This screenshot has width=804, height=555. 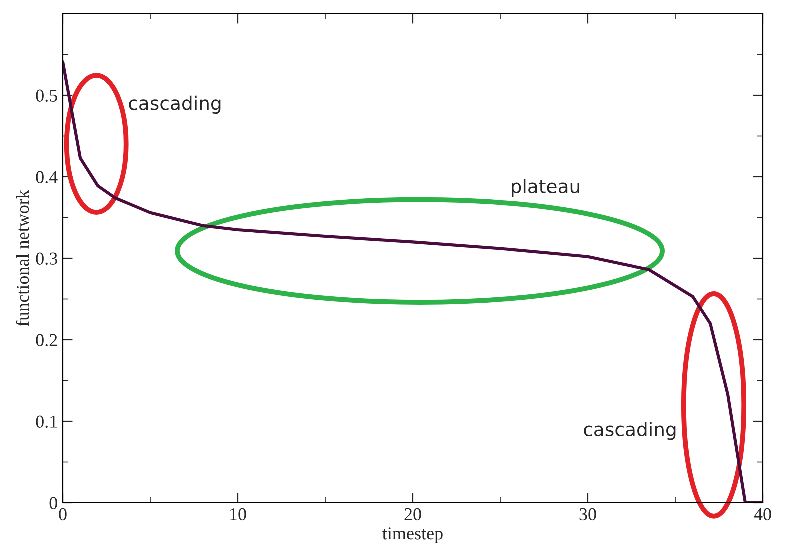 What do you see at coordinates (54, 503) in the screenshot?
I see `y-tick-label: 0` at bounding box center [54, 503].